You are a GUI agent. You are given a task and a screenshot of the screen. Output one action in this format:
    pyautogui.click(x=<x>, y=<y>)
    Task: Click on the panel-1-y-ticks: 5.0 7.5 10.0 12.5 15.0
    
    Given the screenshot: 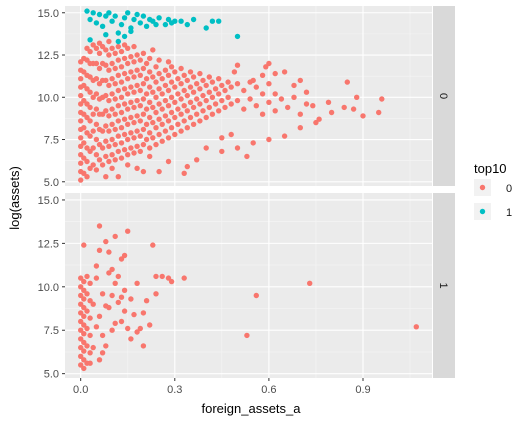 What is the action you would take?
    pyautogui.click(x=51, y=288)
    